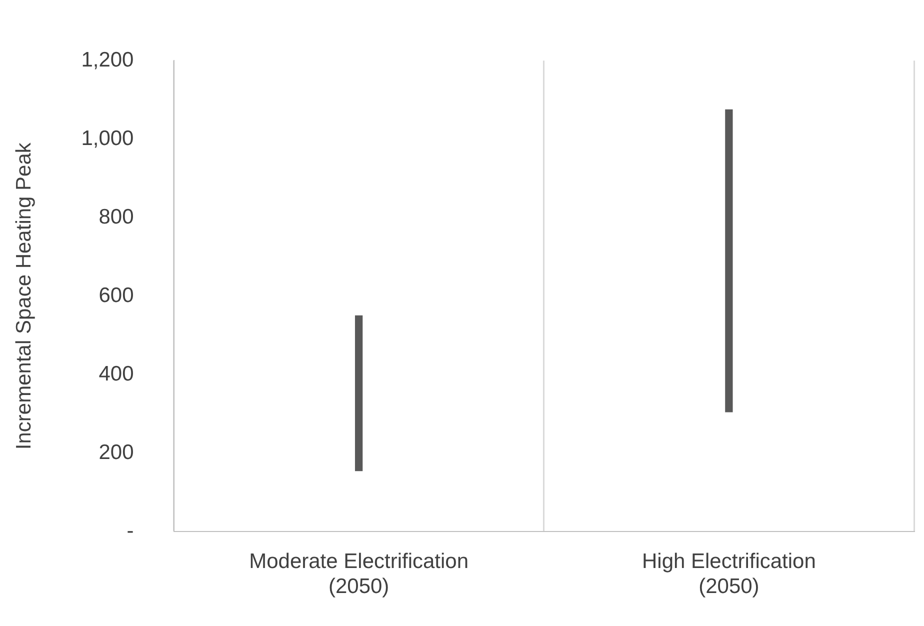  I want to click on y-tick-label: -, so click(130, 530).